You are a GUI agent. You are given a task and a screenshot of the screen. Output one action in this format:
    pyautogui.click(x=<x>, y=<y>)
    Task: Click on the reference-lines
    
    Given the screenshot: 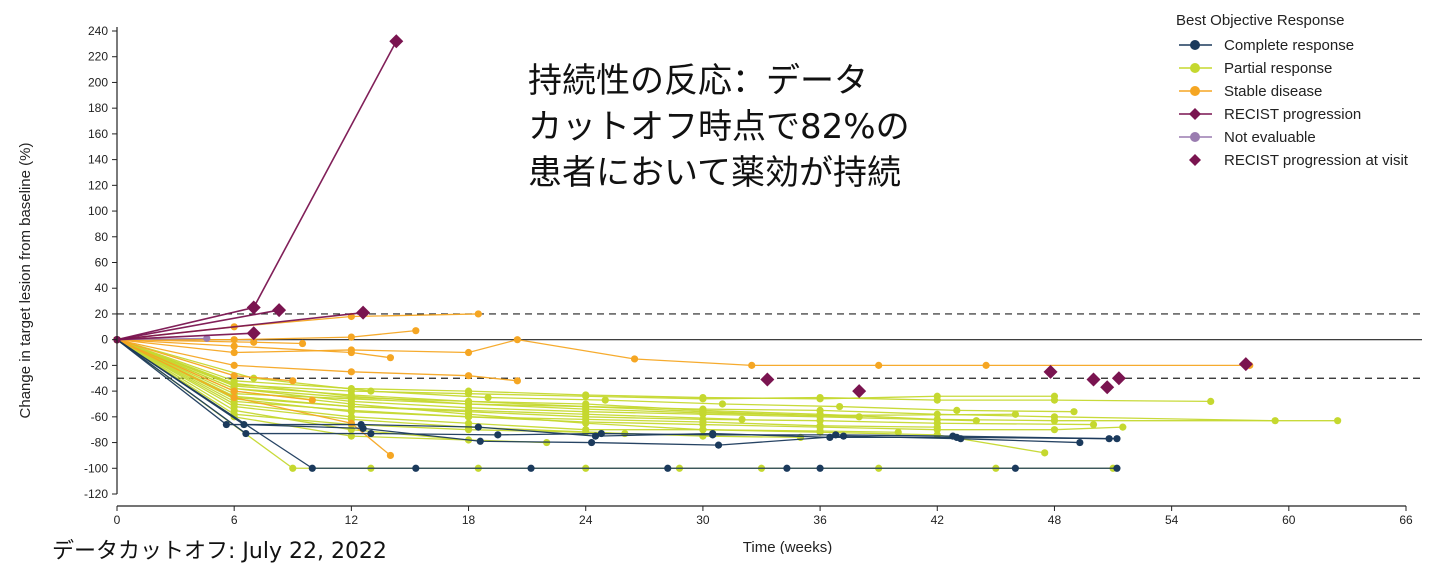 What is the action you would take?
    pyautogui.click(x=769, y=346)
    